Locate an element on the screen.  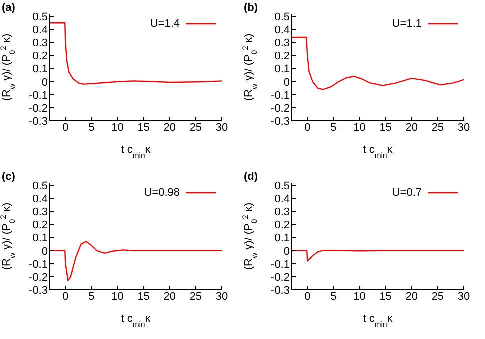
chart-title: (a) is located at coordinates (9, 8).